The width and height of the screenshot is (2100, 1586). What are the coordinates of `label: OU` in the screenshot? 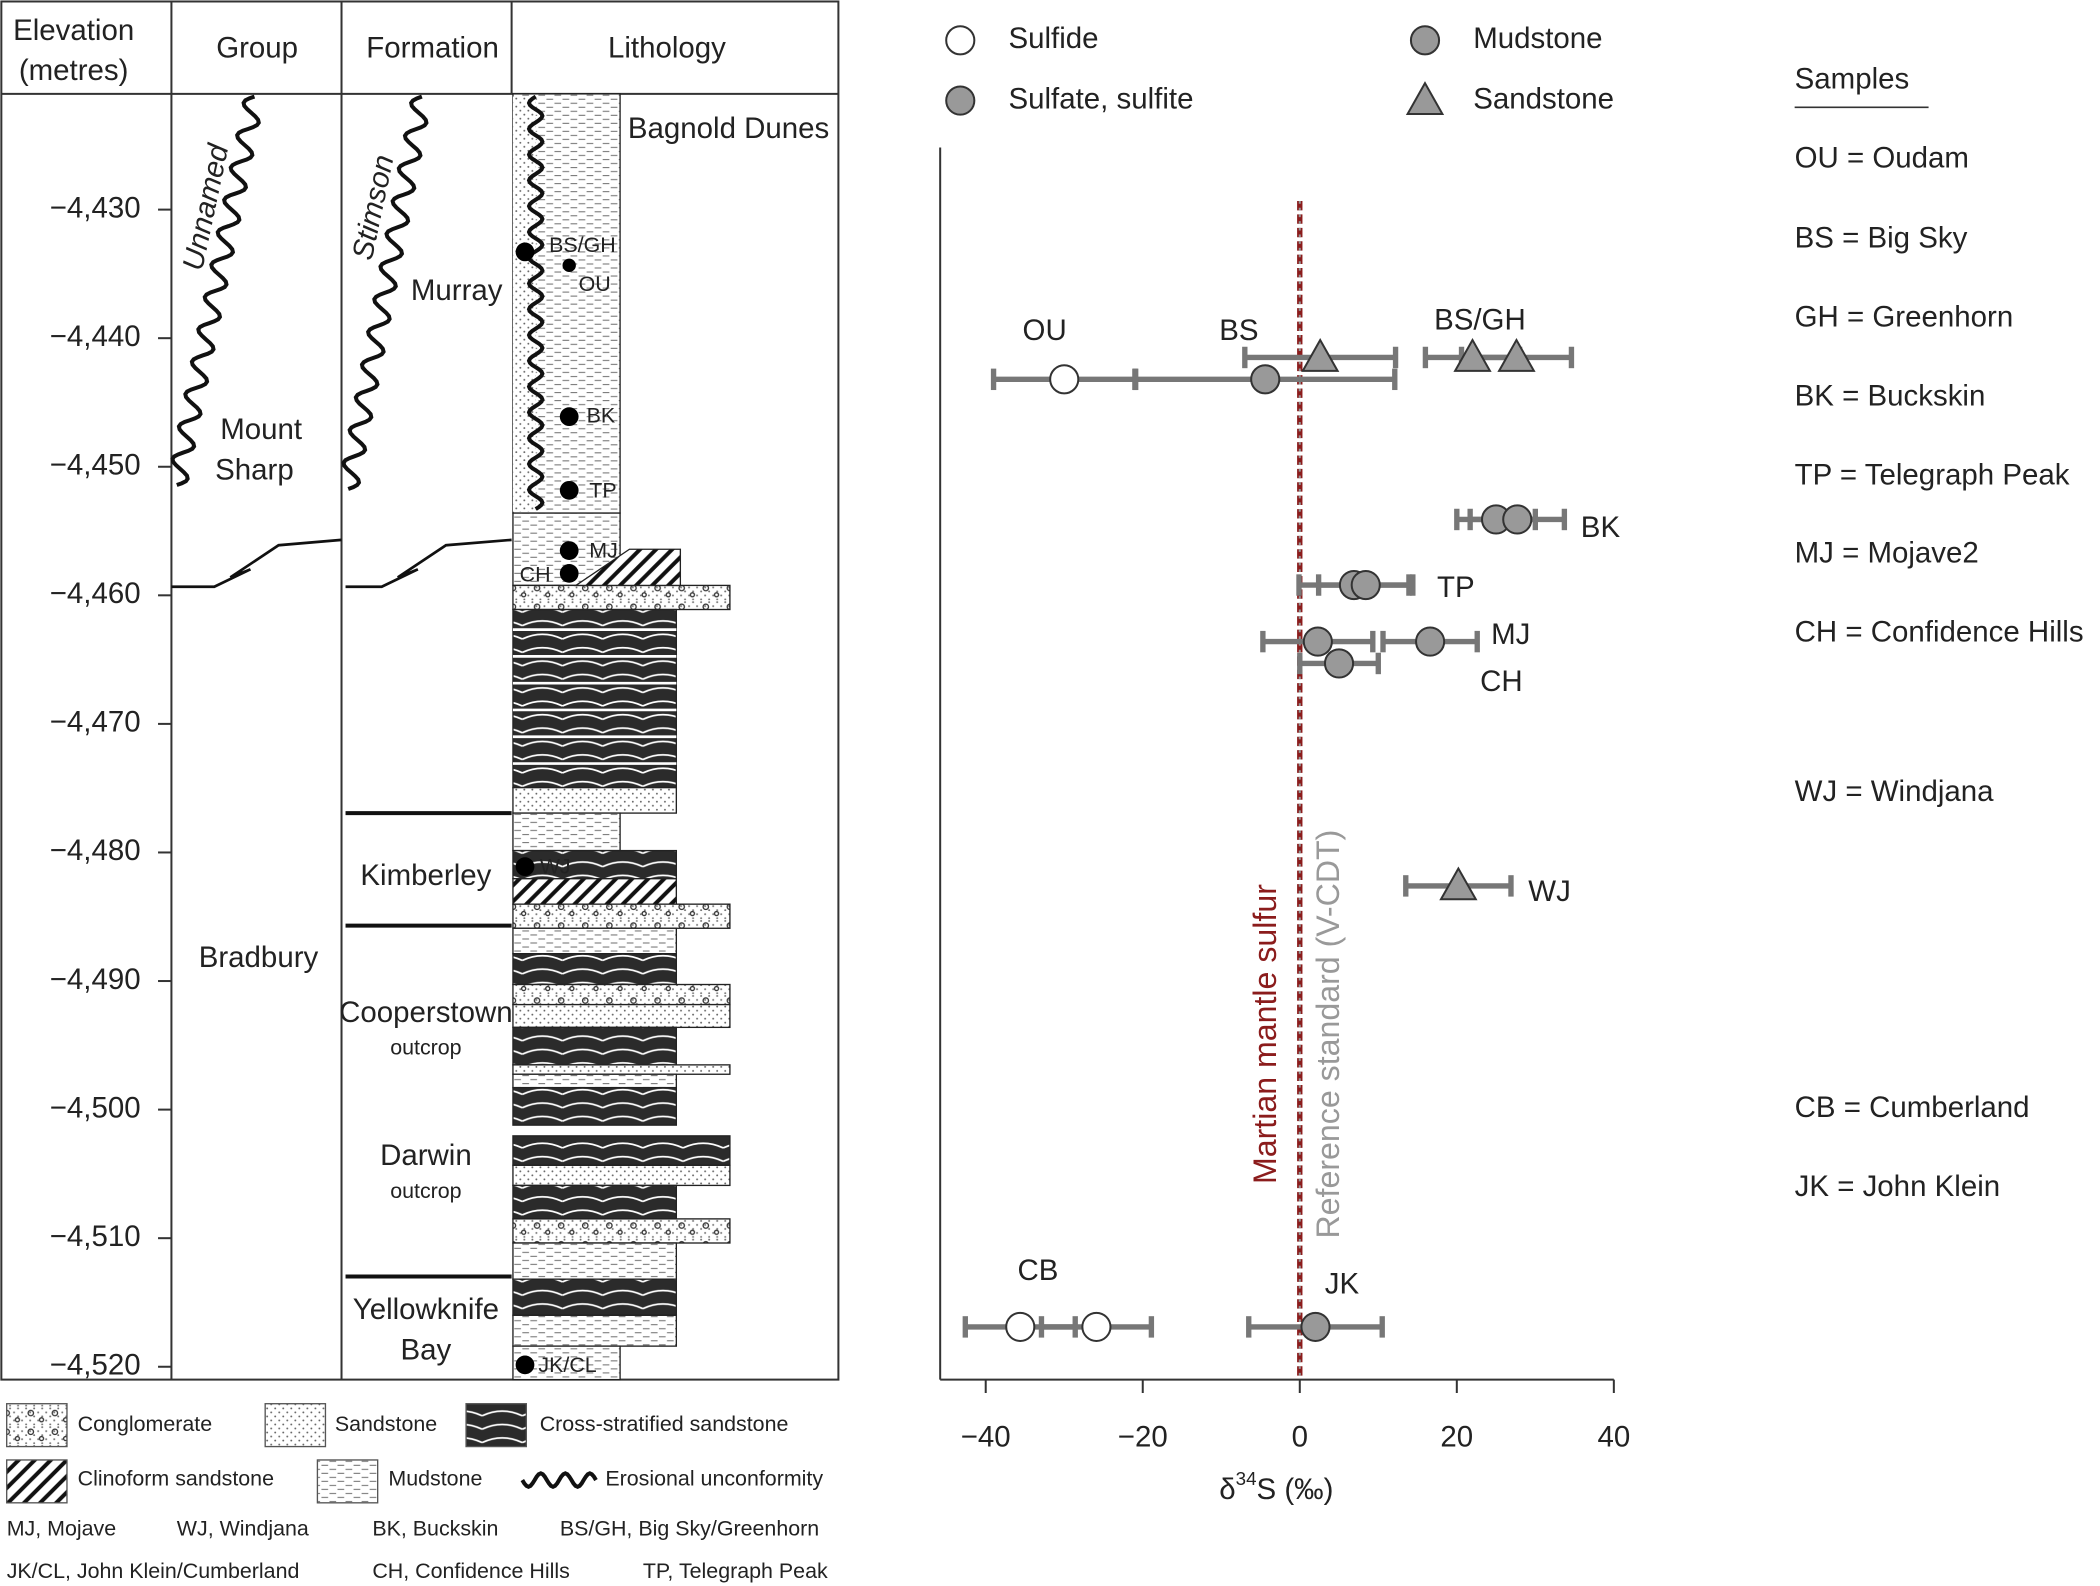 It's located at (595, 284).